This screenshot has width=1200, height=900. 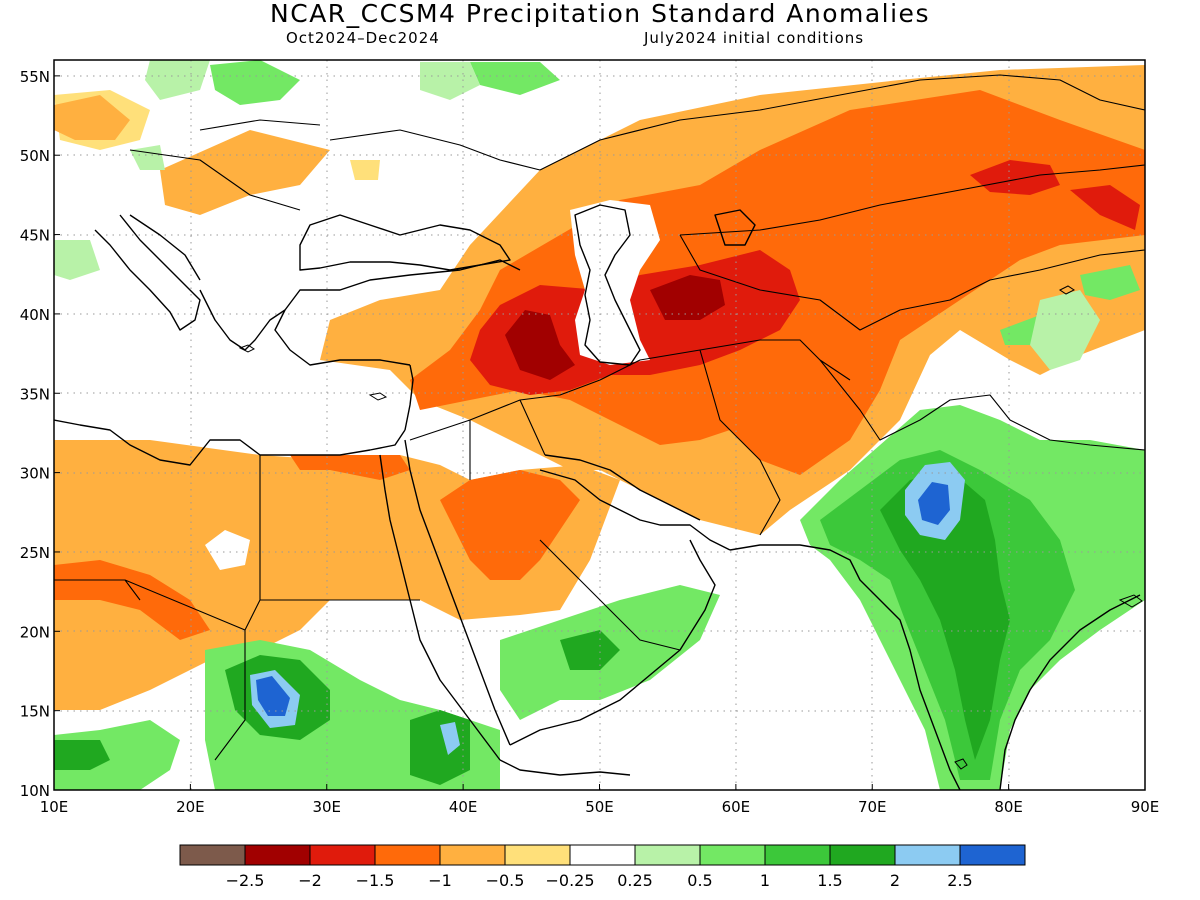 I want to click on lon-tick-label: 80E, so click(x=1008, y=807).